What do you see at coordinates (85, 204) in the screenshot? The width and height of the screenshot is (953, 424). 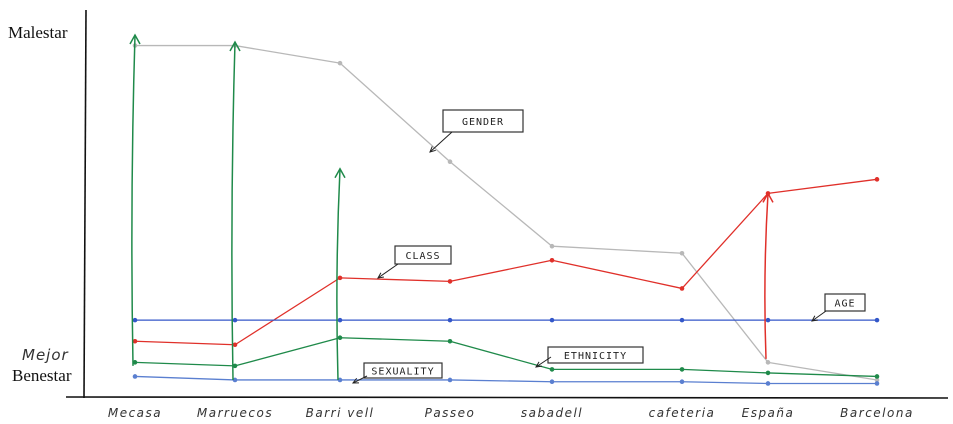 I see `y-axis` at bounding box center [85, 204].